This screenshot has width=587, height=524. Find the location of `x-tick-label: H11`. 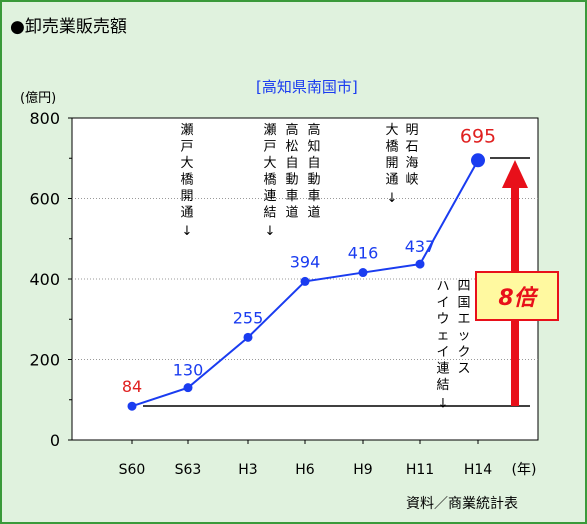

x-tick-label: H11 is located at coordinates (420, 470).